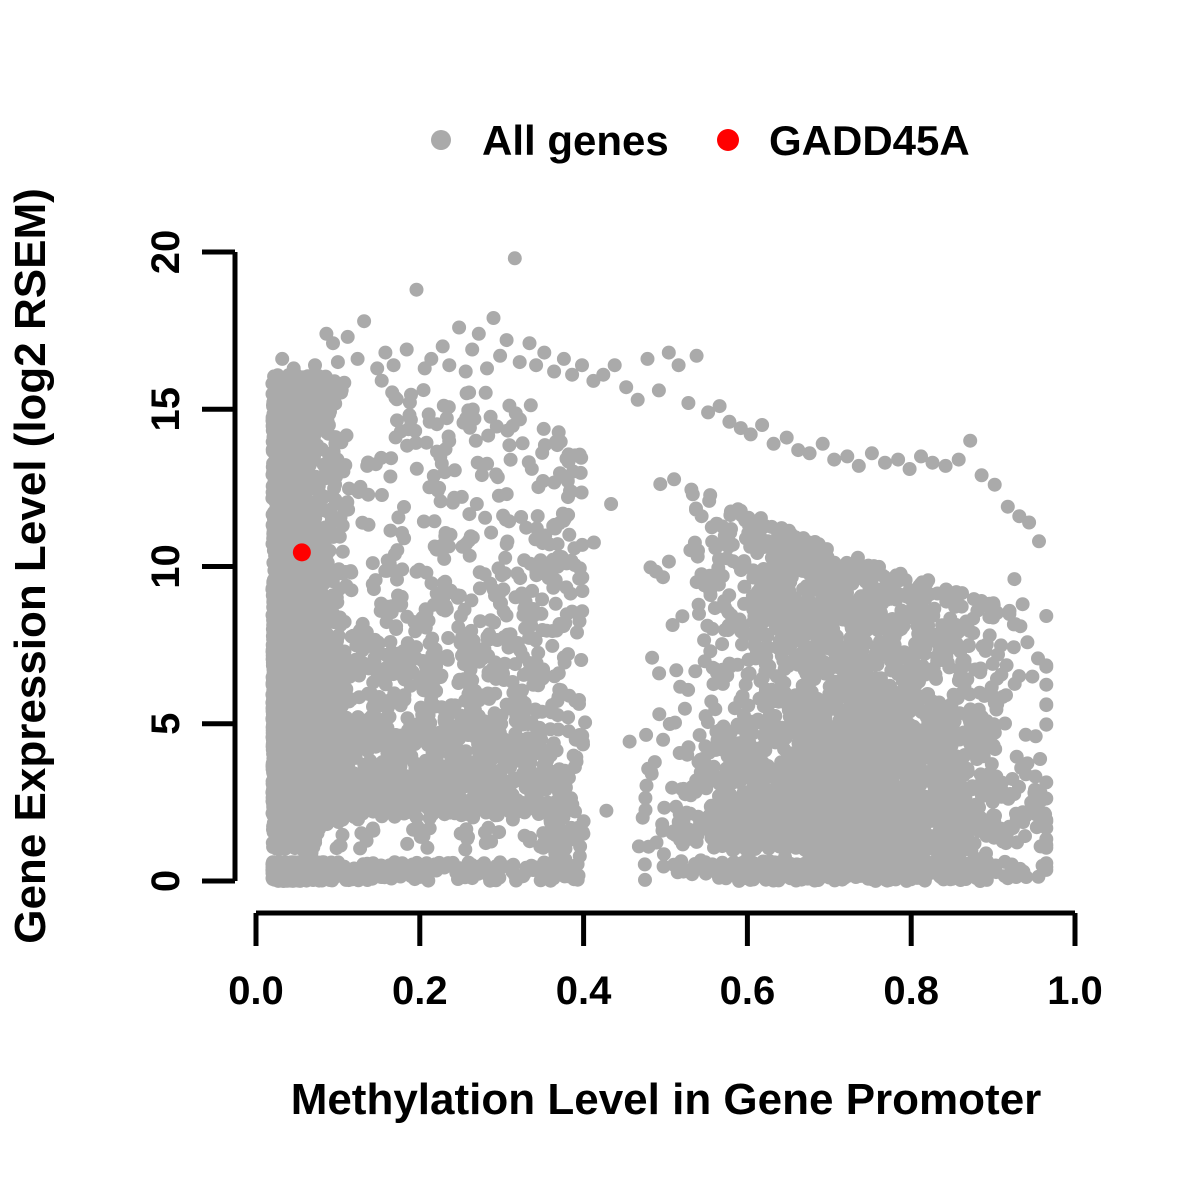  Describe the element at coordinates (166, 252) in the screenshot. I see `y-tick-label: 20` at that location.